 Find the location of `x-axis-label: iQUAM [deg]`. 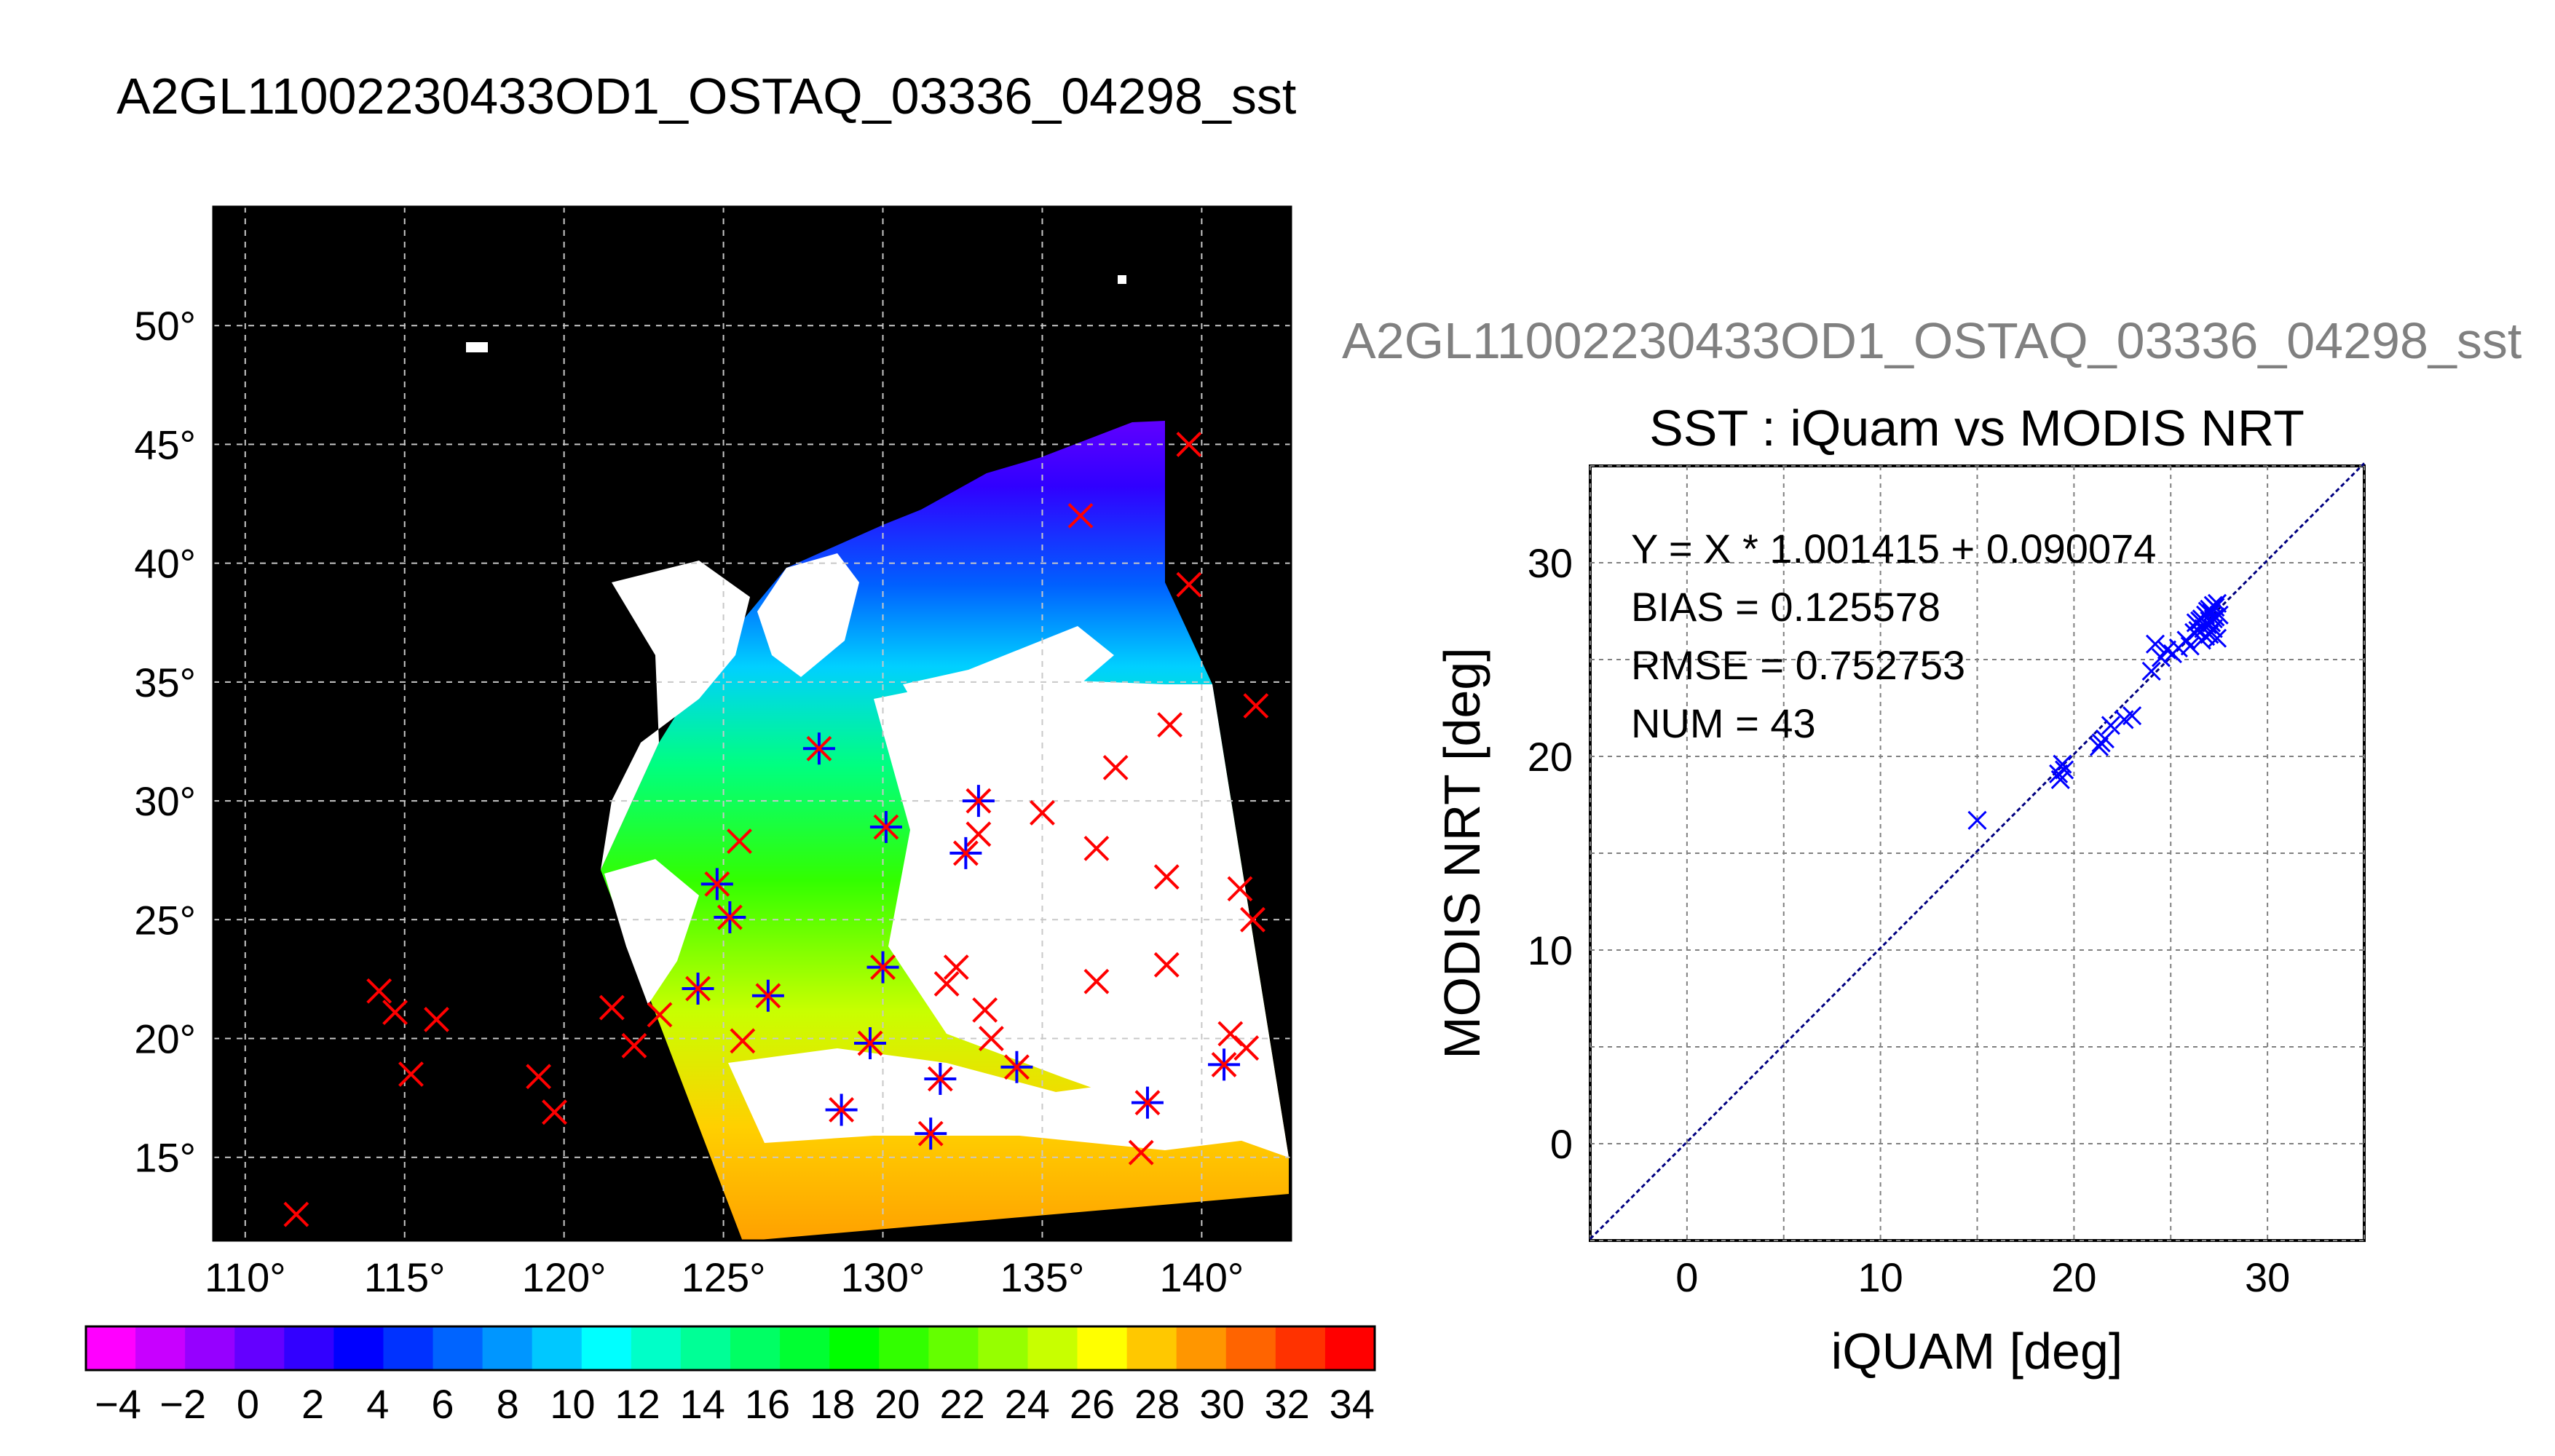

x-axis-label: iQUAM [deg] is located at coordinates (1977, 1351).